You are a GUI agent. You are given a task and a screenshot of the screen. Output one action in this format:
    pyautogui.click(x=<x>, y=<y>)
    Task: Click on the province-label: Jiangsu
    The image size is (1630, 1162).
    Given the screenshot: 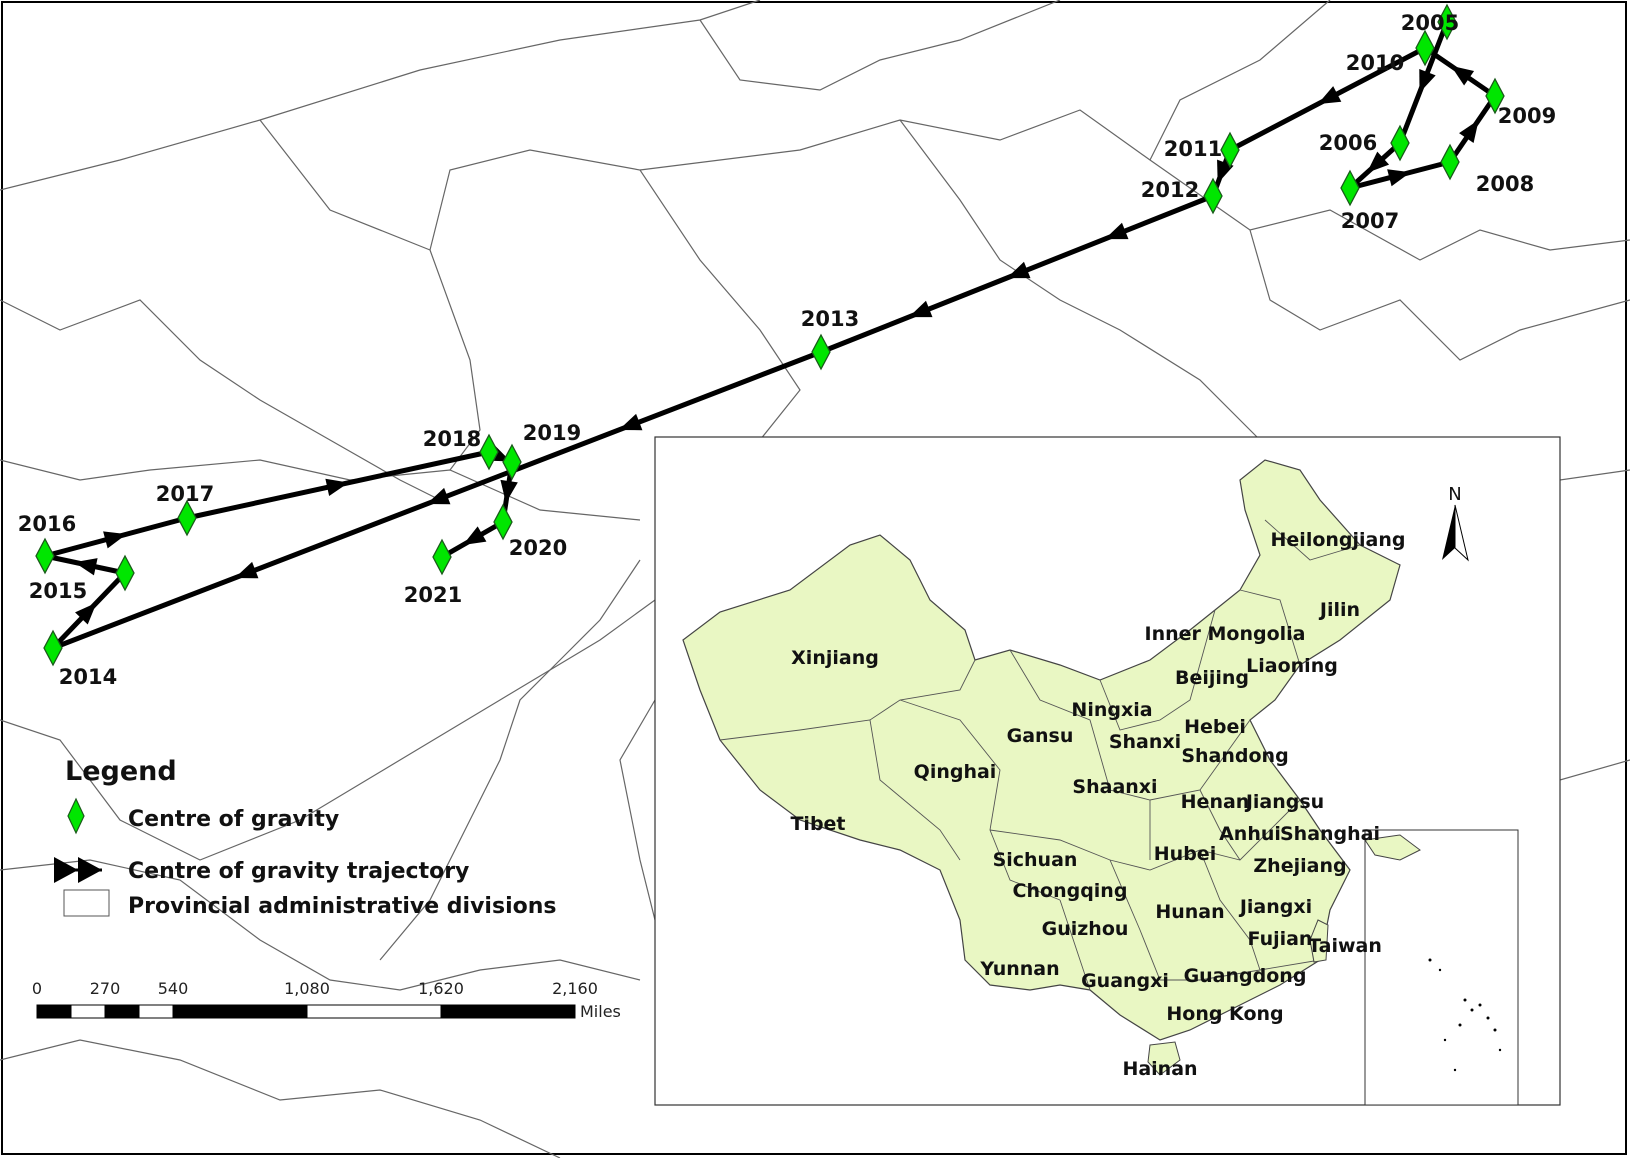 What is the action you would take?
    pyautogui.click(x=1284, y=802)
    